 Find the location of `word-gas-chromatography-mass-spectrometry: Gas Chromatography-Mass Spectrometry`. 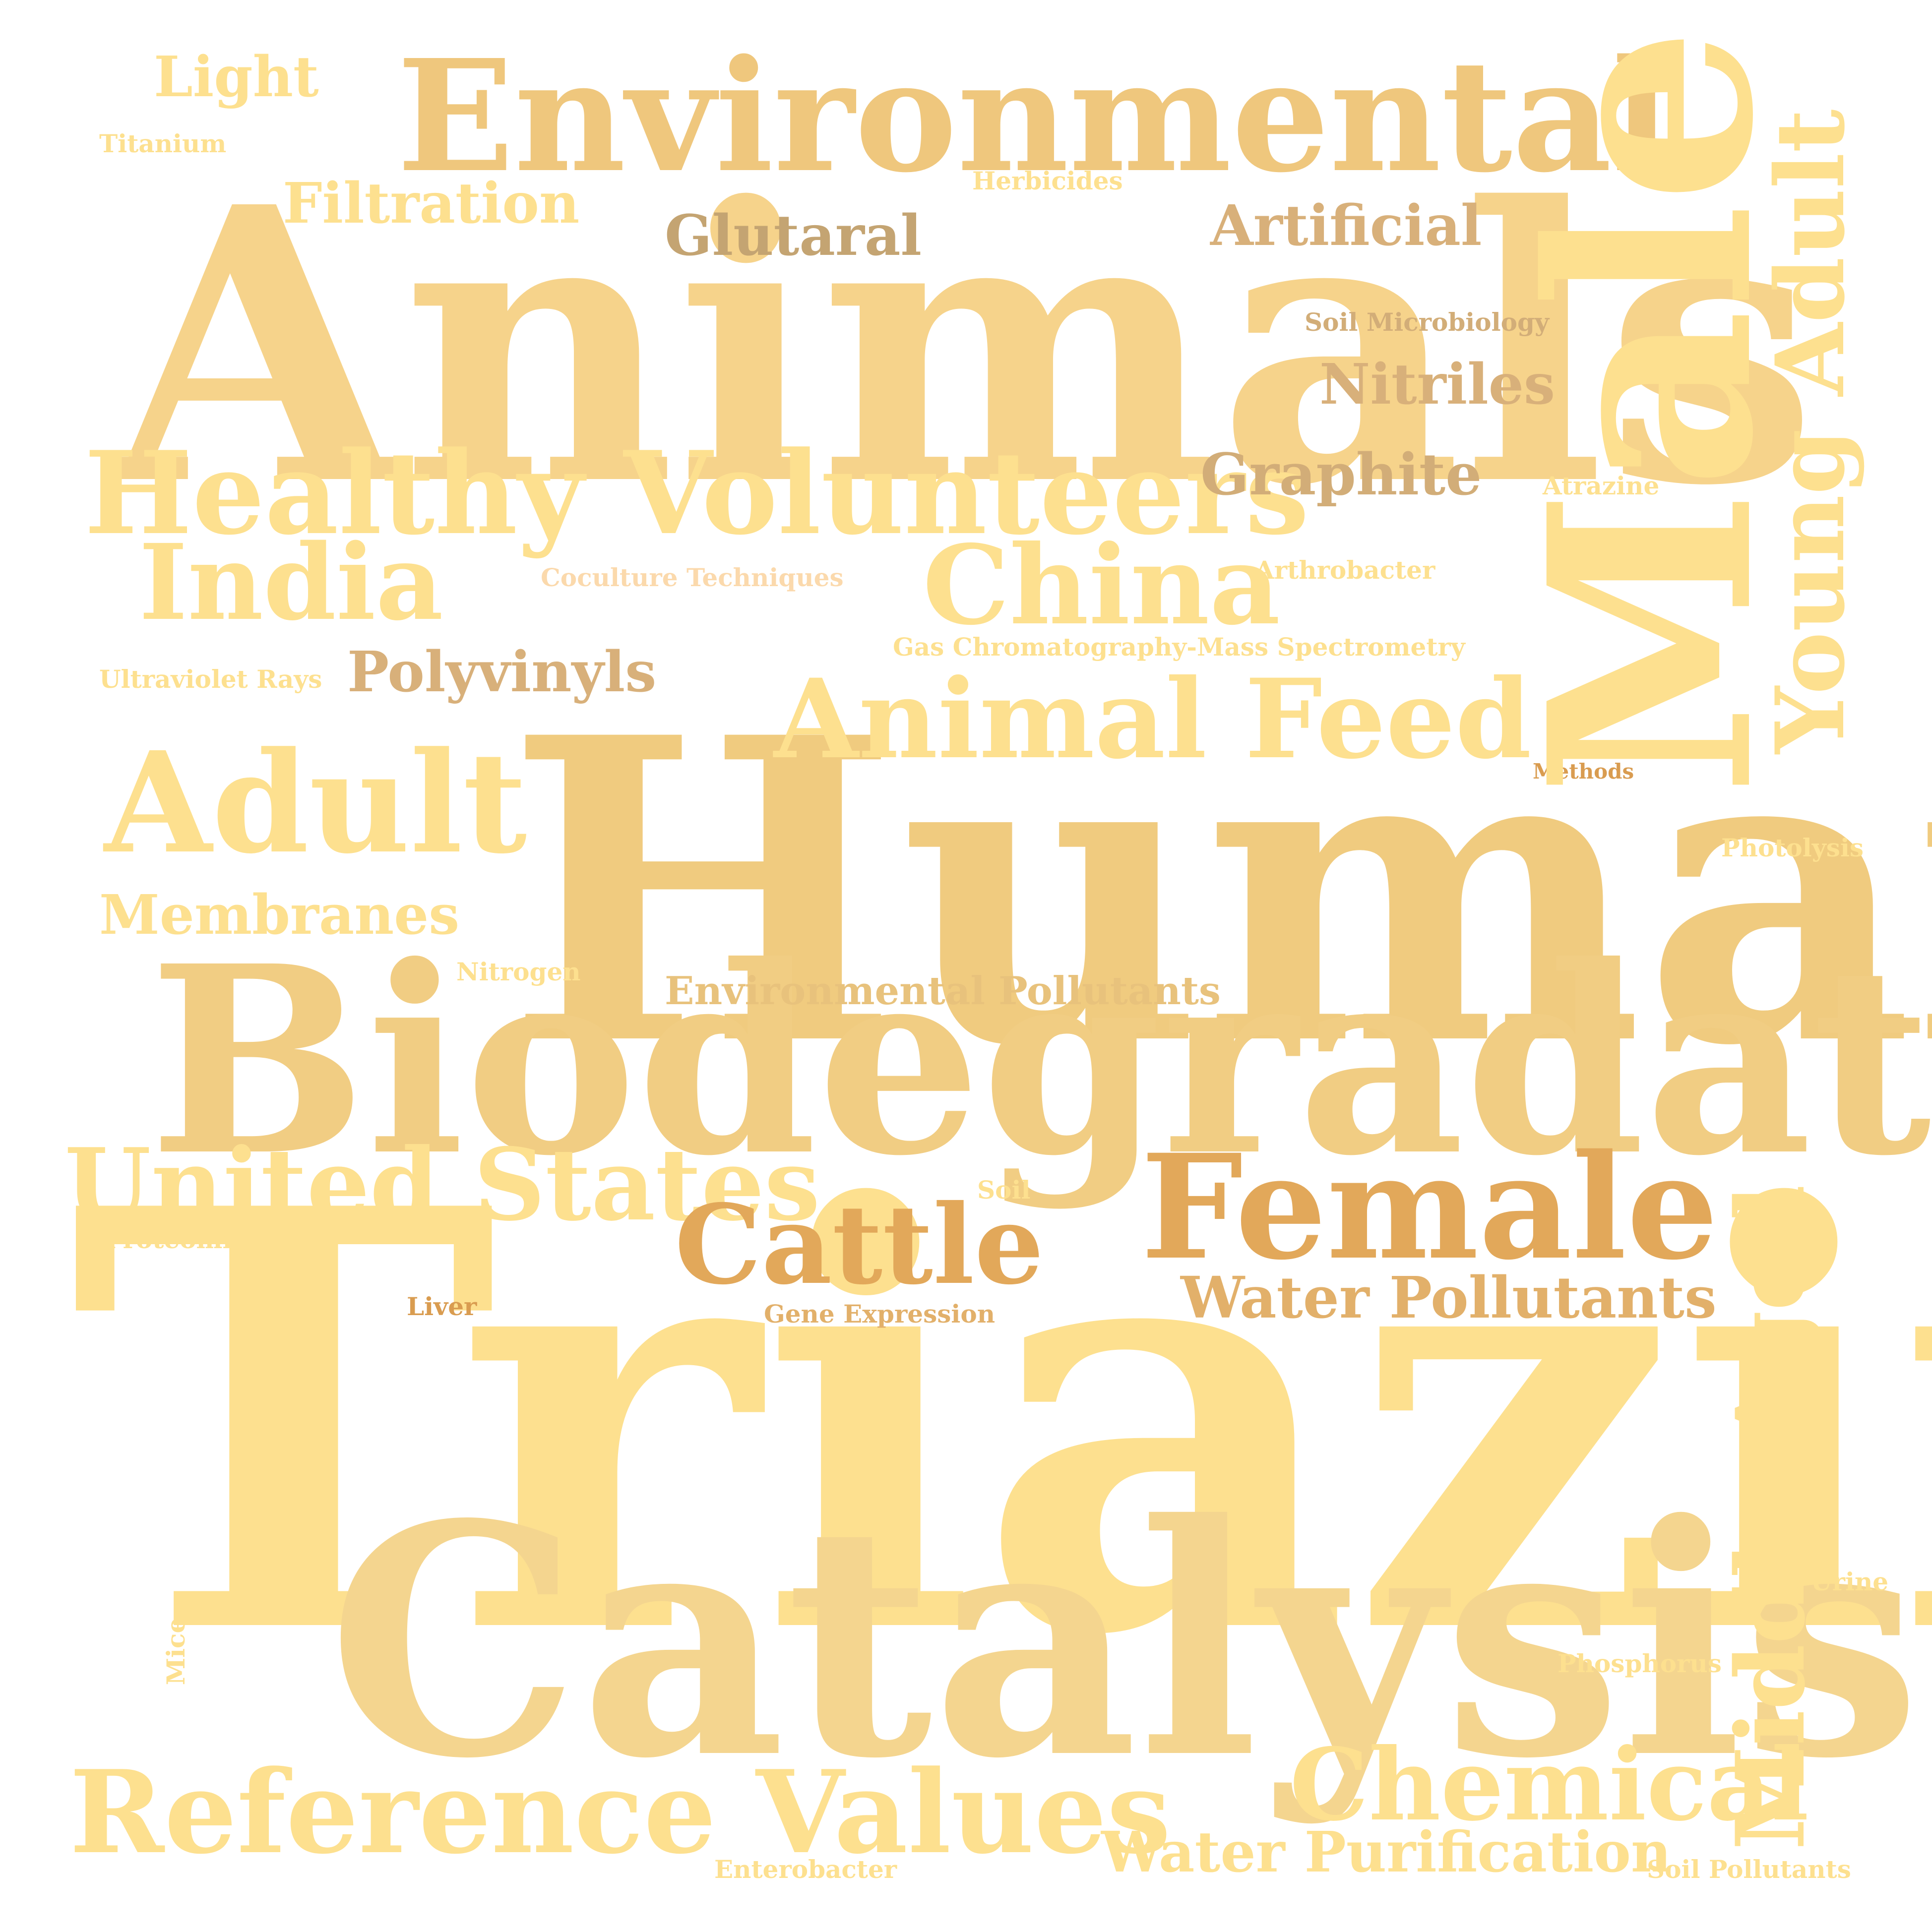

word-gas-chromatography-mass-spectrometry: Gas Chromatography-Mass Spectrometry is located at coordinates (1179, 647).